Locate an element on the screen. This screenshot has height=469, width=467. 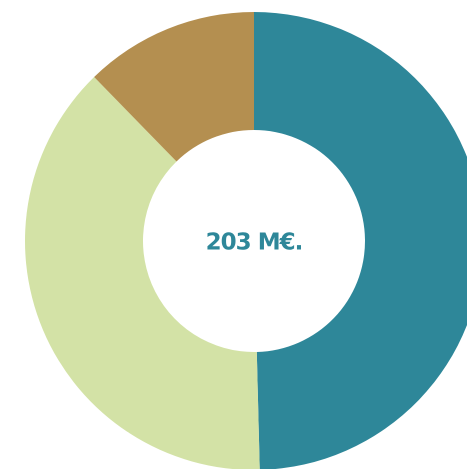
center-label: 203 M€. is located at coordinates (254, 243).